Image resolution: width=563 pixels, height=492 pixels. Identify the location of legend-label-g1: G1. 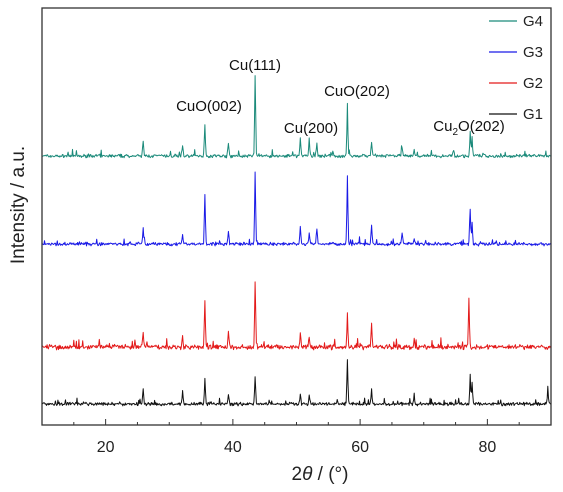
(533, 114).